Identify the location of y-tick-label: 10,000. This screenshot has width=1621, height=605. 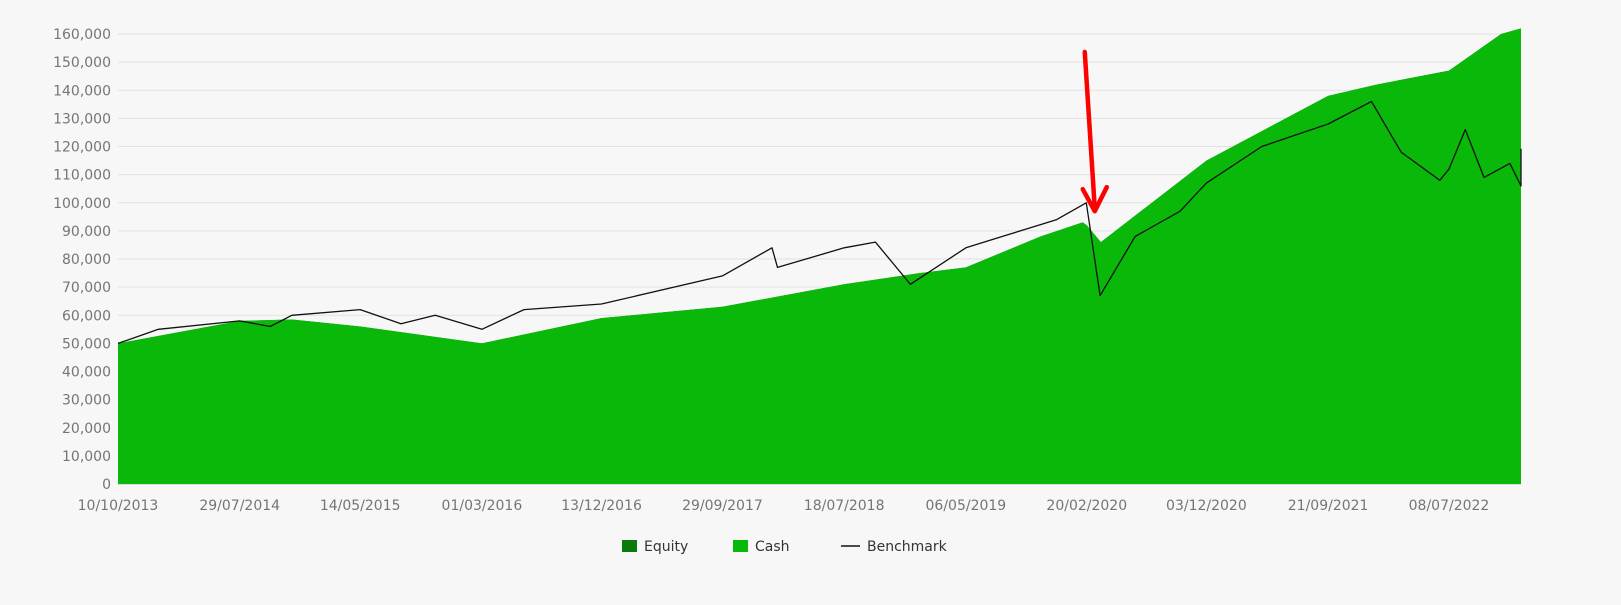
(86, 457).